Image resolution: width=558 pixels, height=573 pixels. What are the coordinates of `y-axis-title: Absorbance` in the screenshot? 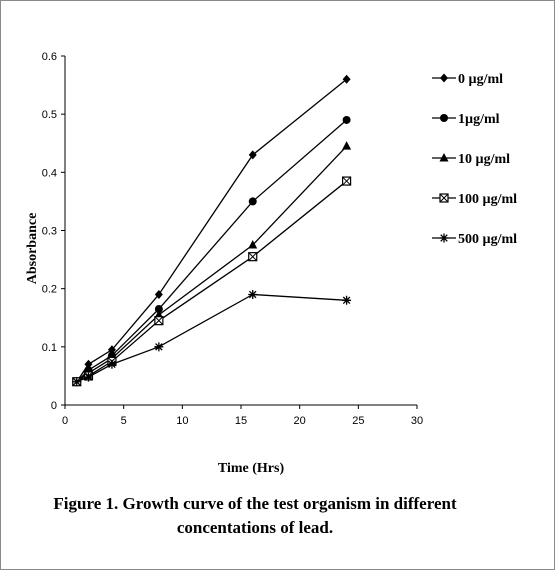 It's located at (32, 249).